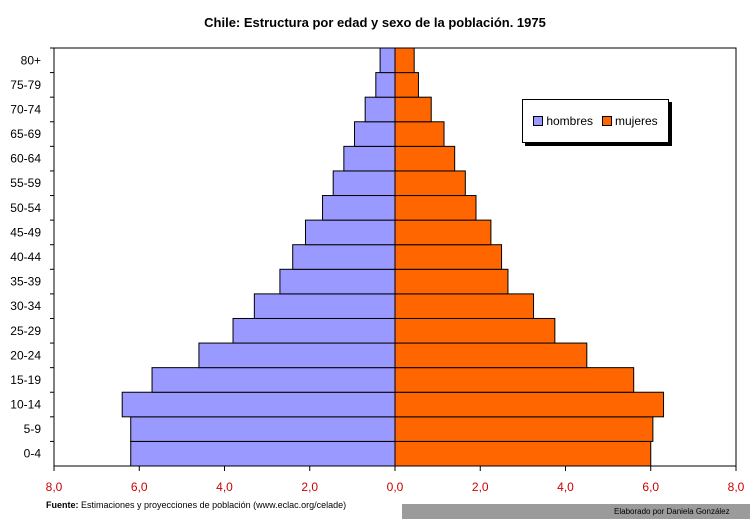 The width and height of the screenshot is (750, 519). Describe the element at coordinates (480, 487) in the screenshot. I see `x-tick-label-5: 2,0` at that location.